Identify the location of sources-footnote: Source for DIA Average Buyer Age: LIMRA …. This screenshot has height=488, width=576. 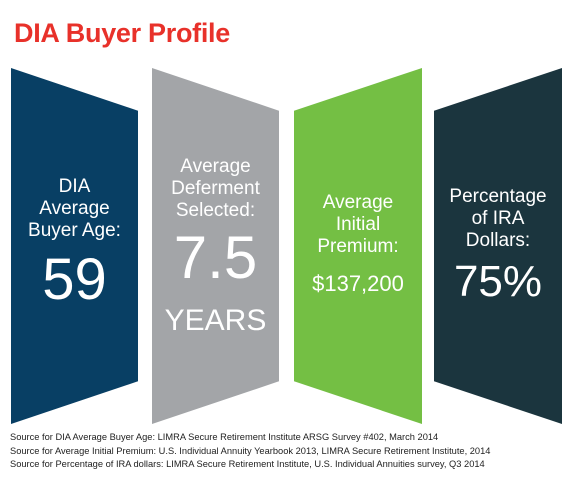
(250, 451).